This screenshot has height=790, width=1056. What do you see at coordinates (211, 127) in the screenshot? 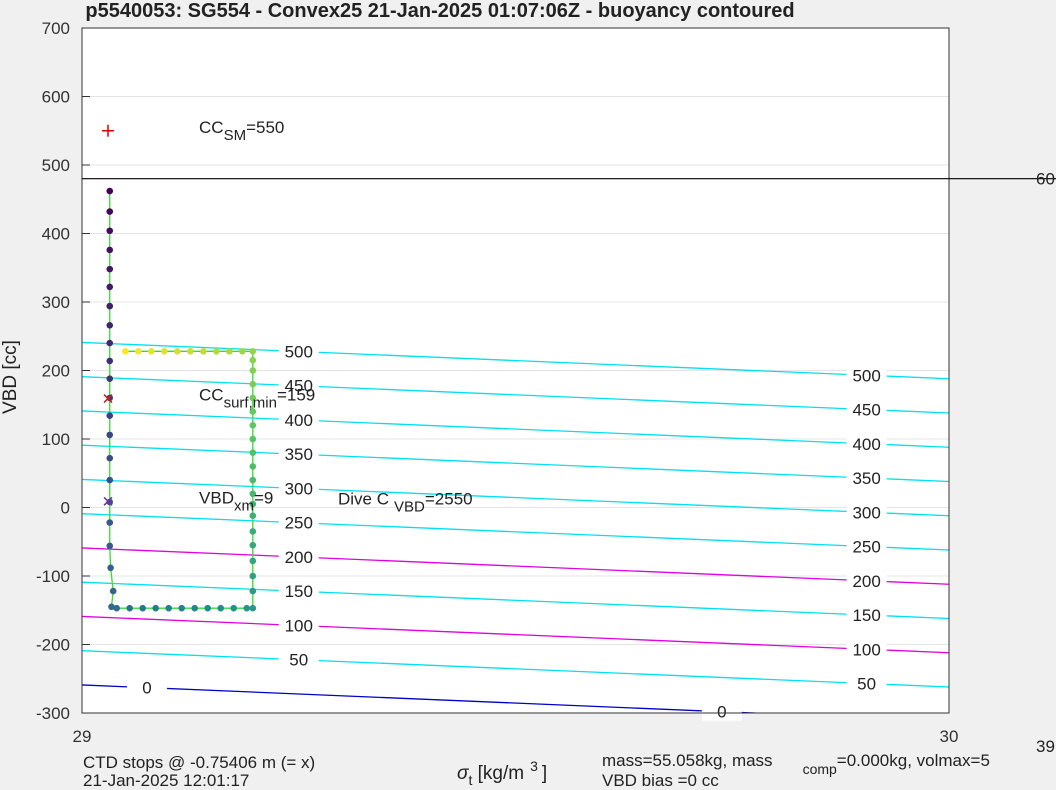
I see `annotation-base: CC` at bounding box center [211, 127].